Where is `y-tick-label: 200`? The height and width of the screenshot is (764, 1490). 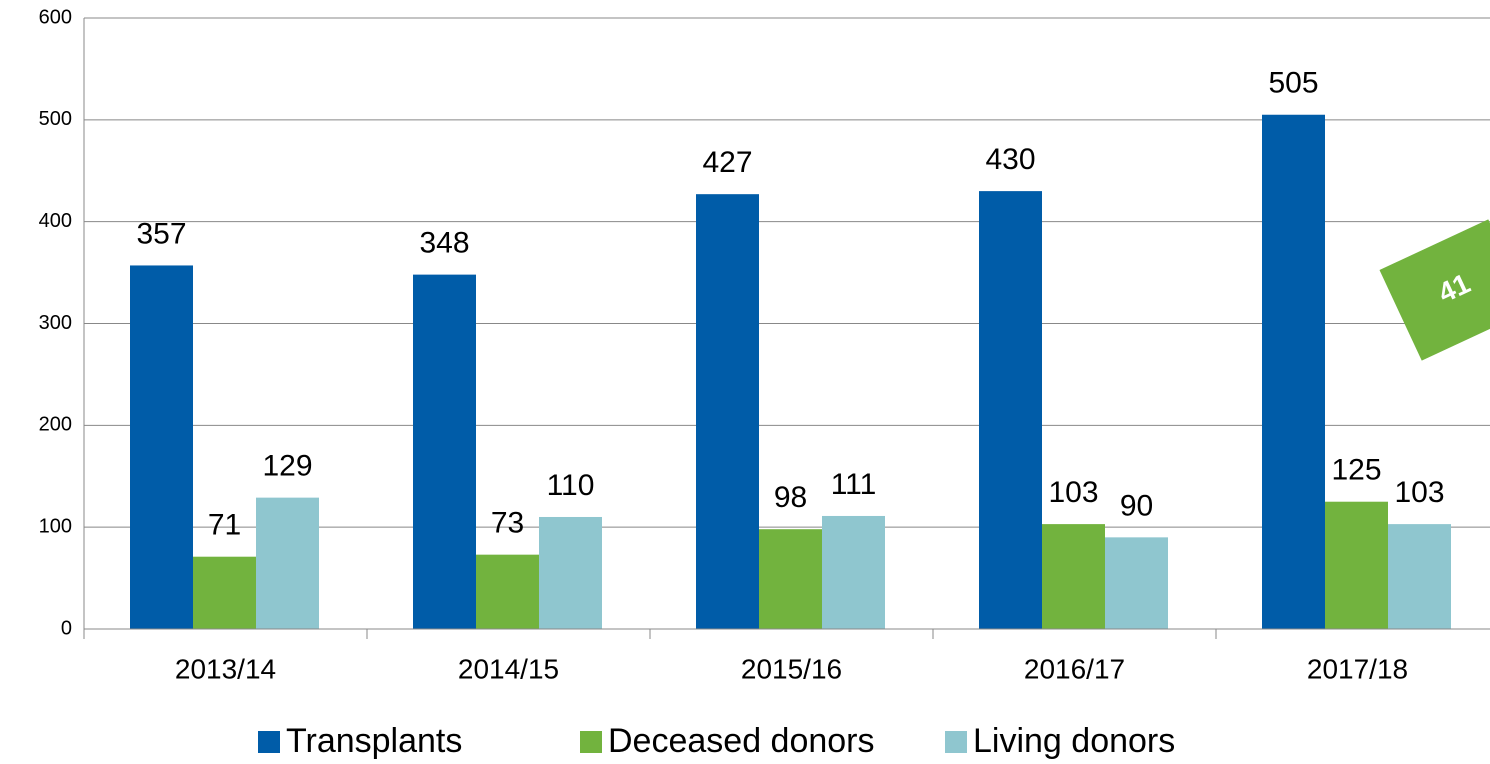 y-tick-label: 200 is located at coordinates (55, 425).